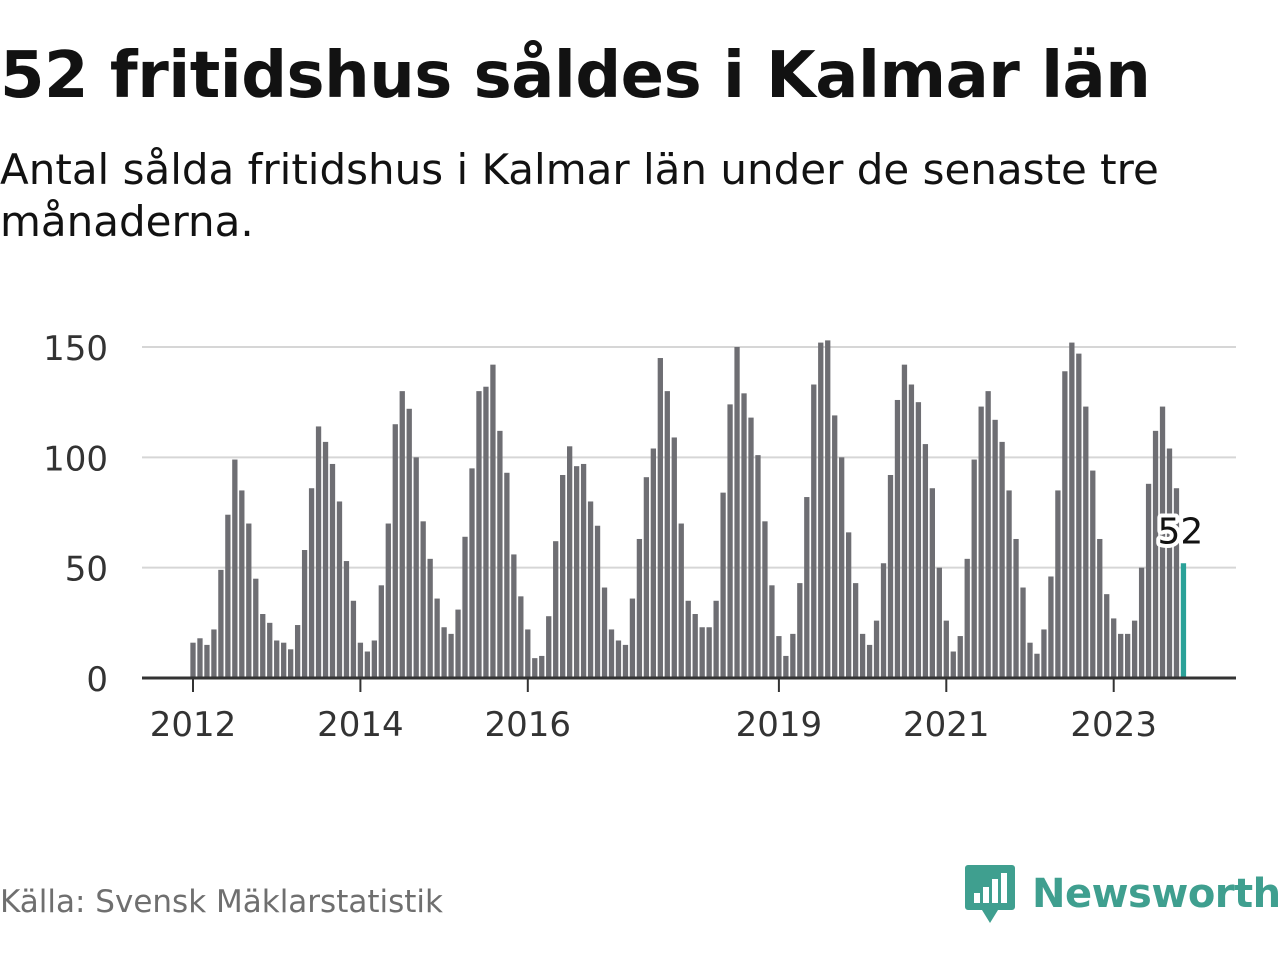  What do you see at coordinates (1181, 531) in the screenshot?
I see `data-label: 52` at bounding box center [1181, 531].